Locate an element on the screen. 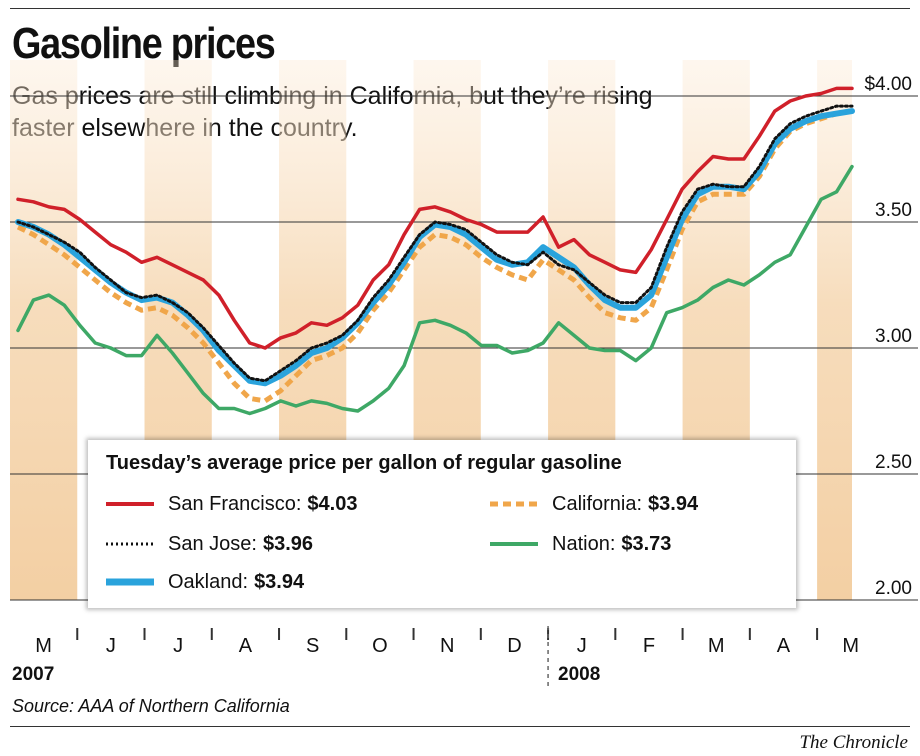 This screenshot has height=756, width=920. x-tick-label: S is located at coordinates (312, 646).